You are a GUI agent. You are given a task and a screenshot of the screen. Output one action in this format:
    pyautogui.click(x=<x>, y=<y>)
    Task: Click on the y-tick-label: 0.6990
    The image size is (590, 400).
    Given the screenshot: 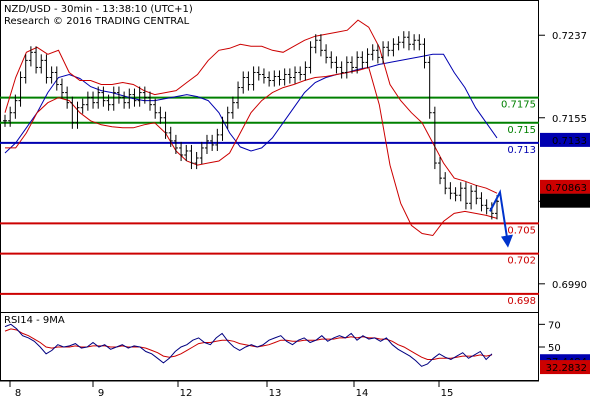 What is the action you would take?
    pyautogui.click(x=569, y=285)
    